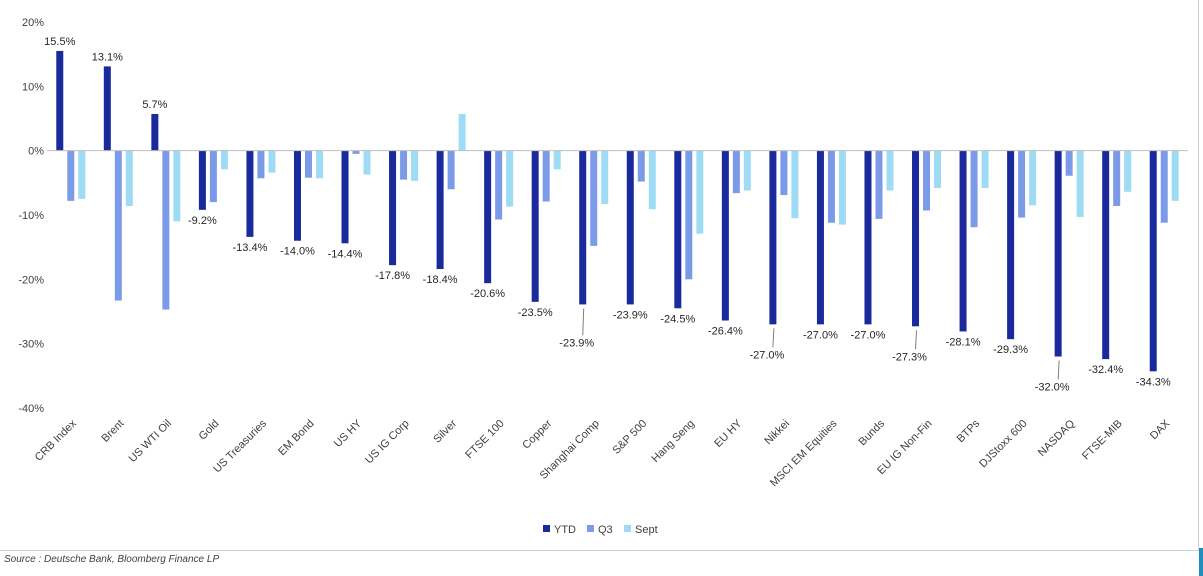 Image resolution: width=1203 pixels, height=576 pixels. What do you see at coordinates (154, 105) in the screenshot?
I see `data-label-ytd: 5.7%` at bounding box center [154, 105].